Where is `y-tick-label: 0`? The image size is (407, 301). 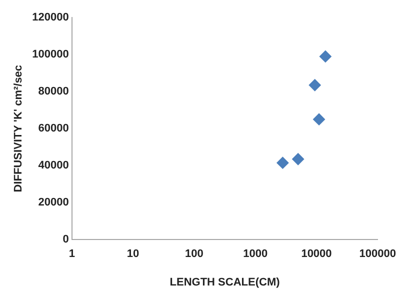 y-tick-label: 0 is located at coordinates (65, 240).